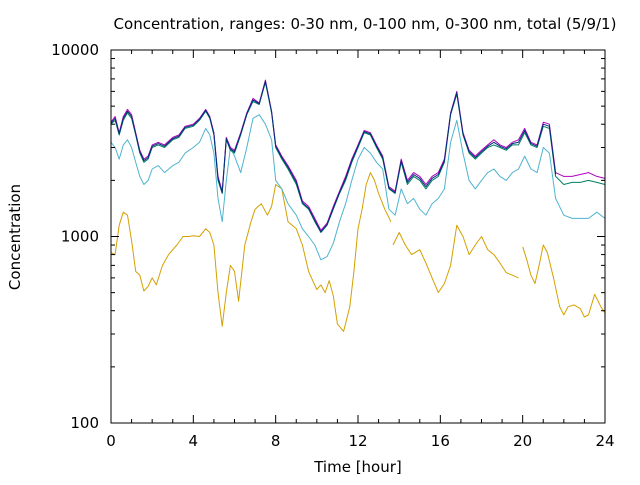 This screenshot has width=640, height=485. Describe the element at coordinates (522, 441) in the screenshot. I see `x-tick-label: 20` at that location.